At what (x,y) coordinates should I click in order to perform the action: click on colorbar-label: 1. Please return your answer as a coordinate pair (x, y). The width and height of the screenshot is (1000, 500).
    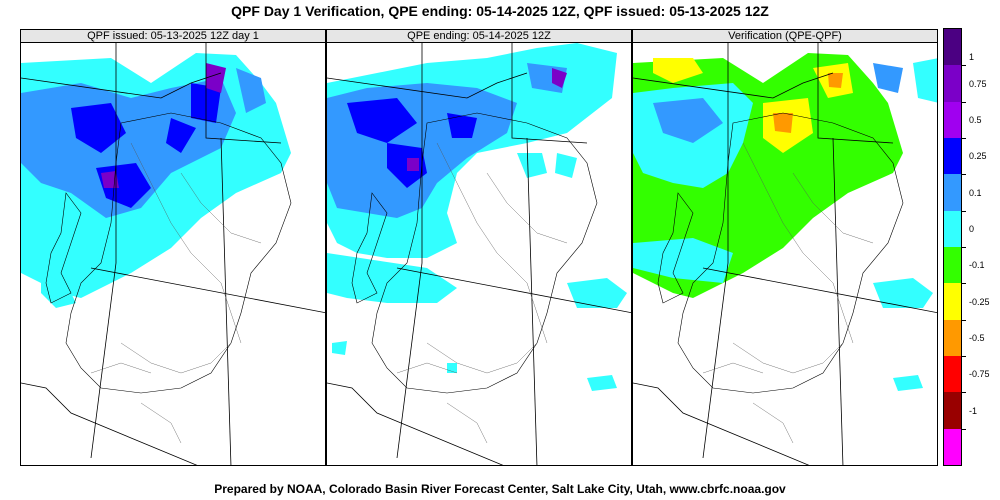
    Looking at the image, I should click on (972, 57).